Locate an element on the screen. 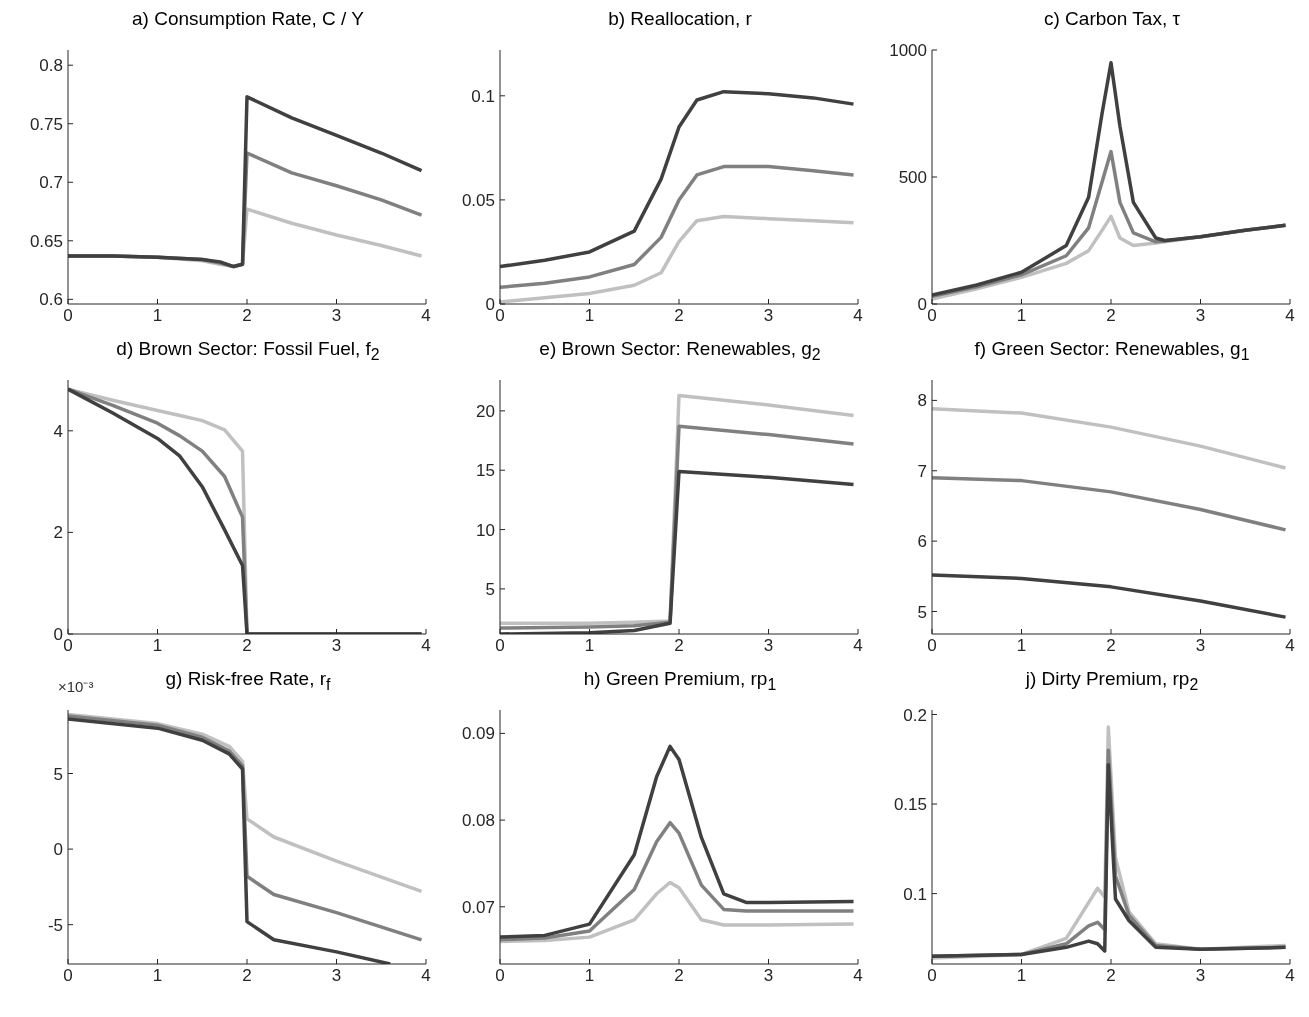 This screenshot has height=1017, width=1309. chart-title: a) Consumption Rate, C / Y is located at coordinates (248, 19).